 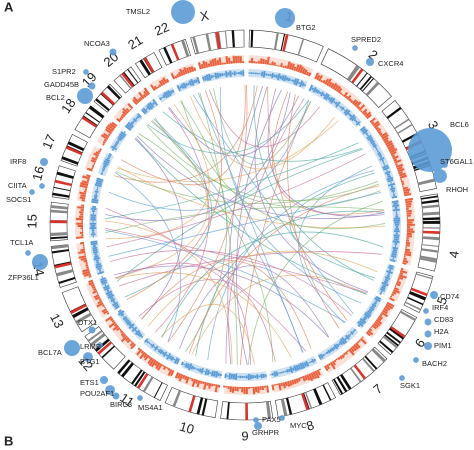 What do you see at coordinates (419, 292) in the screenshot?
I see `centromere` at bounding box center [419, 292].